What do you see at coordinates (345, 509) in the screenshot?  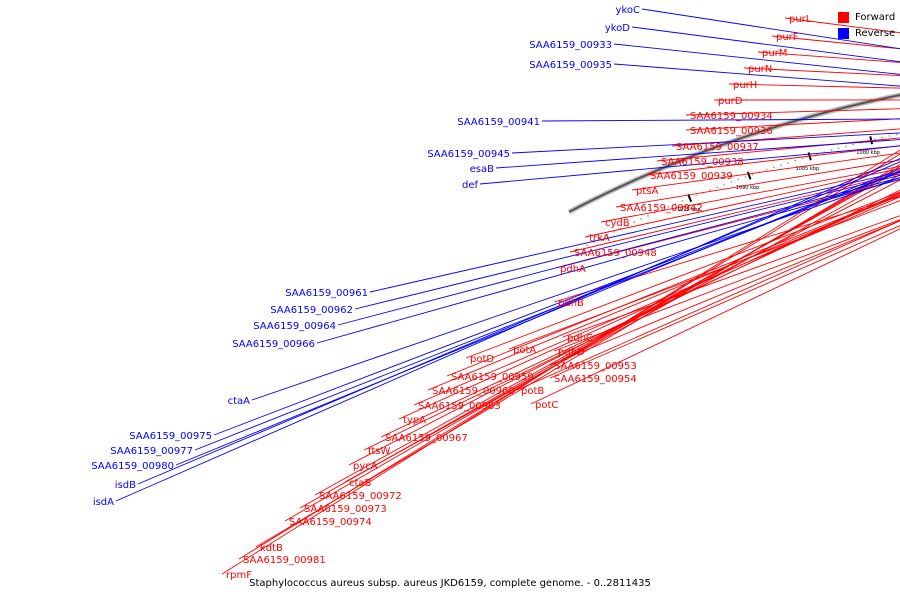 I see `gene-label: SAA6159_00973` at bounding box center [345, 509].